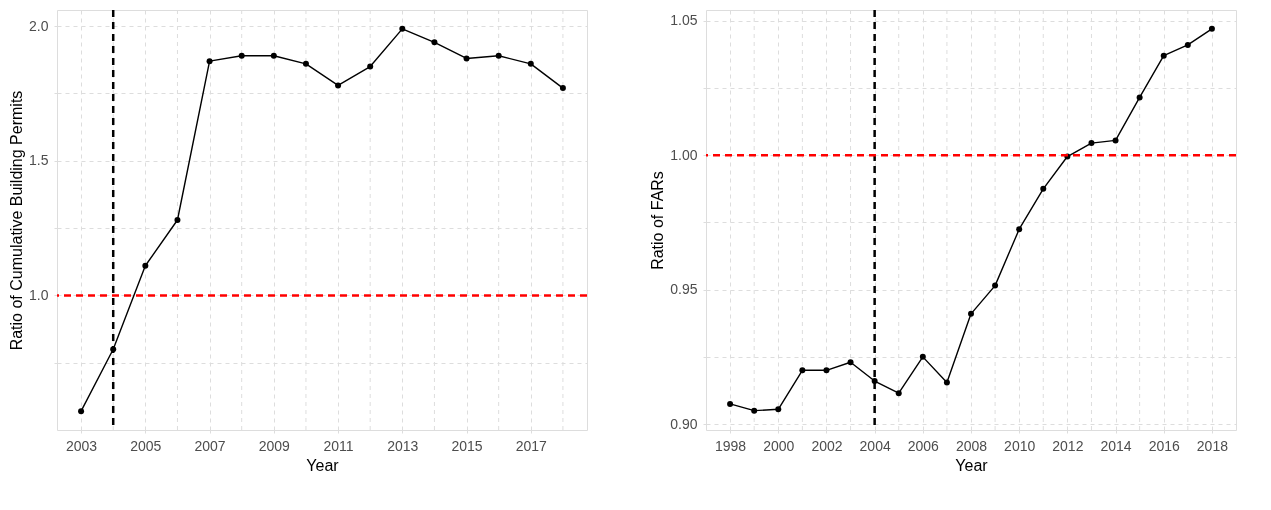  What do you see at coordinates (684, 20) in the screenshot?
I see `y-tick-label: 1.05` at bounding box center [684, 20].